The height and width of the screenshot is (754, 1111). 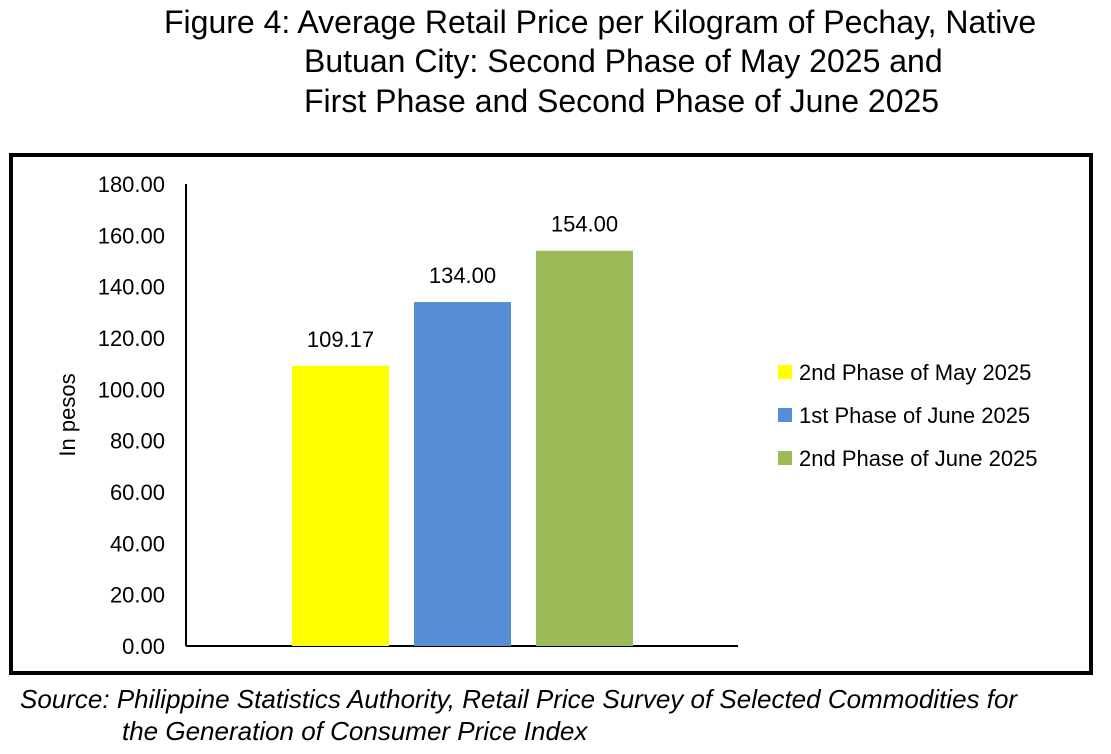 I want to click on y-tick-label: 40.00, so click(x=137, y=543).